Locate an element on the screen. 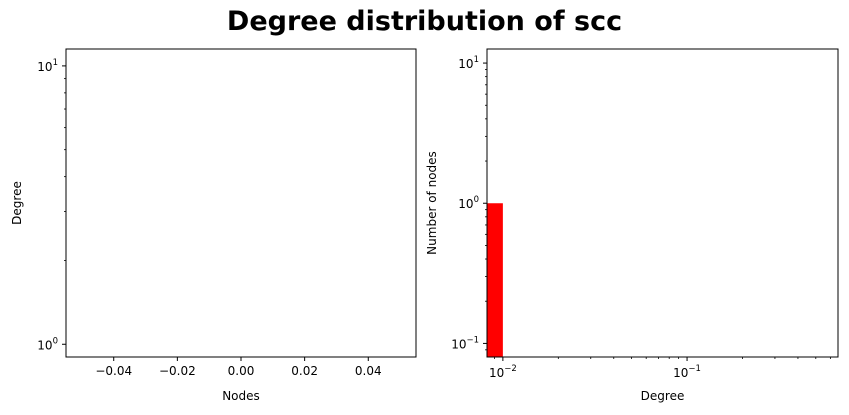 The width and height of the screenshot is (849, 415). x-tick-label-1-base: 10 is located at coordinates (680, 373).